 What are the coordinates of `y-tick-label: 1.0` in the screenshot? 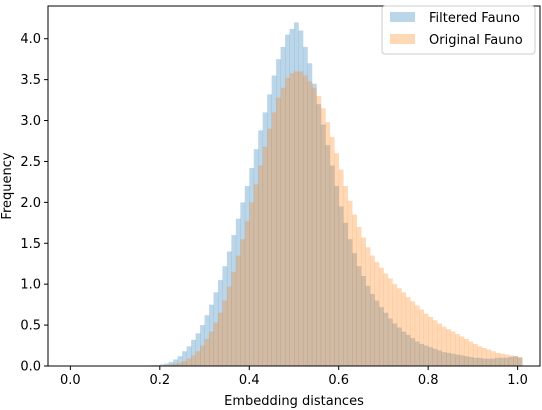 It's located at (30, 285).